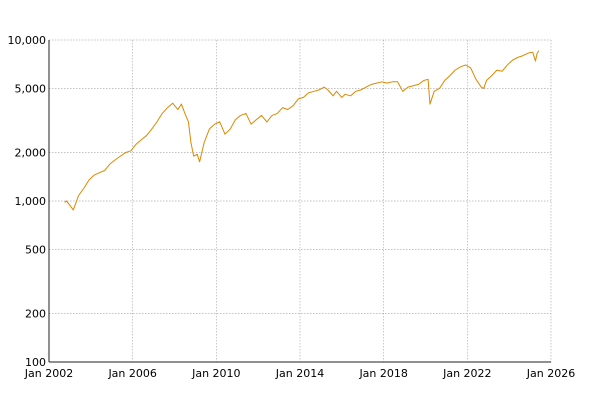 The height and width of the screenshot is (400, 600). What do you see at coordinates (31, 153) in the screenshot?
I see `y-tick-label: 2,000` at bounding box center [31, 153].